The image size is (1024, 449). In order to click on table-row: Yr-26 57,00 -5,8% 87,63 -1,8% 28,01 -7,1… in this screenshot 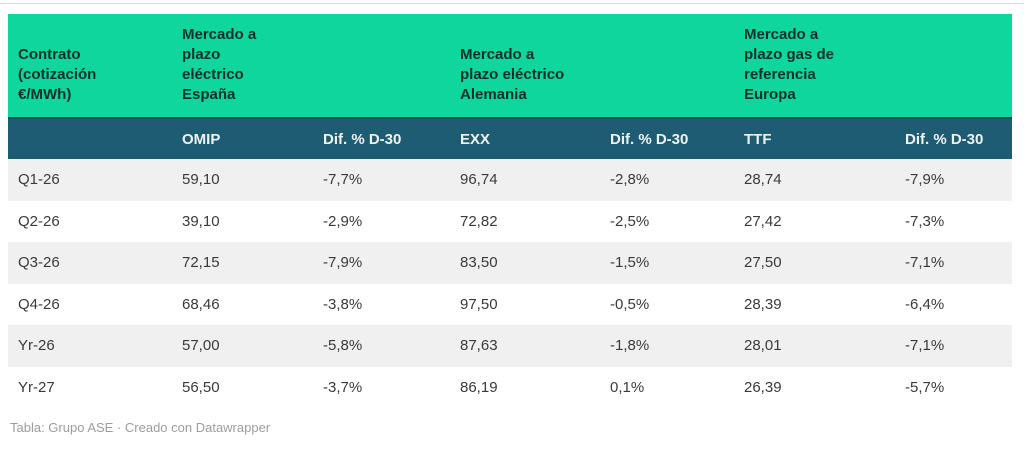, I will do `click(510, 346)`.